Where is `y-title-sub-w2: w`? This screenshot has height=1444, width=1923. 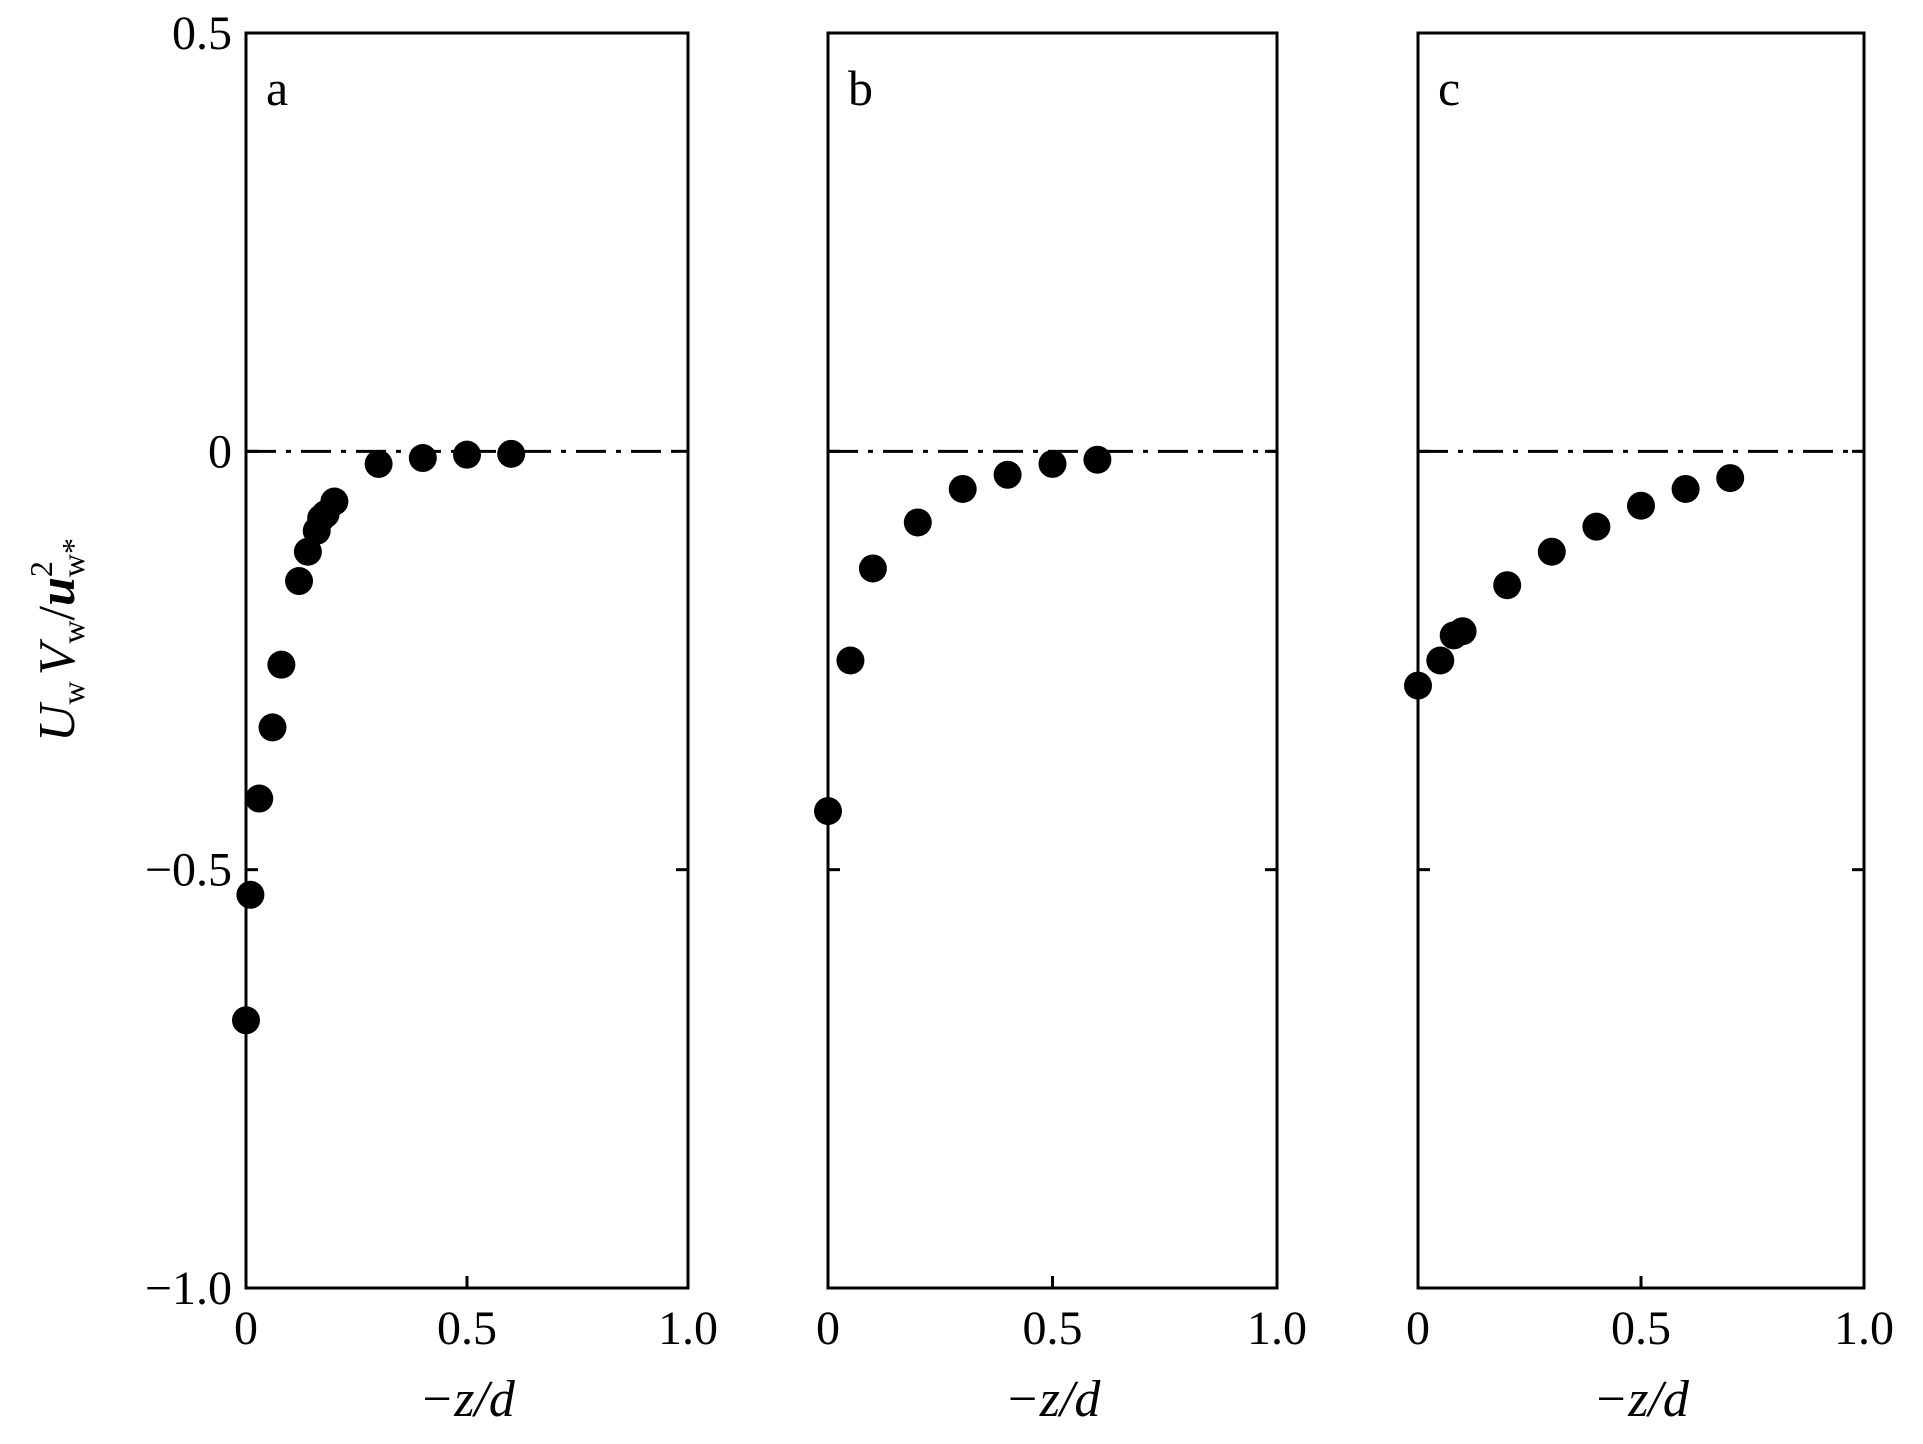 y-title-sub-w2: w is located at coordinates (73, 631).